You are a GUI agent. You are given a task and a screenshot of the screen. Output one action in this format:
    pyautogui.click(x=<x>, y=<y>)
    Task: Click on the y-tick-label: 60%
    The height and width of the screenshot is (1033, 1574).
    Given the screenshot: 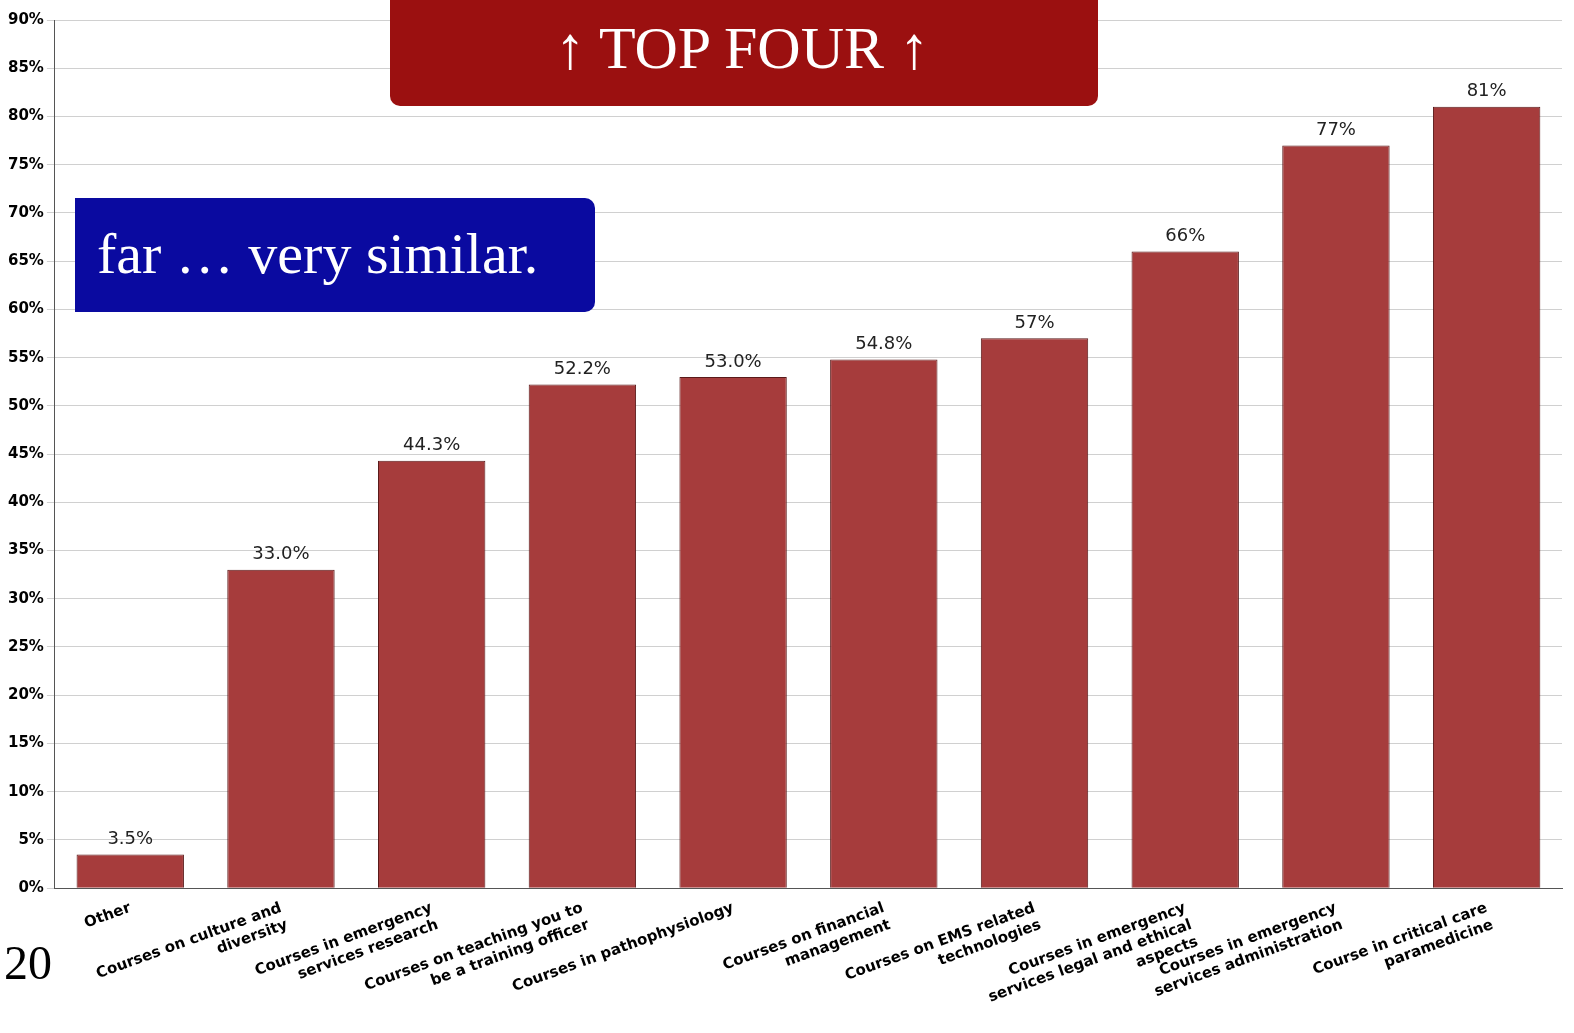 What is the action you would take?
    pyautogui.click(x=26, y=308)
    